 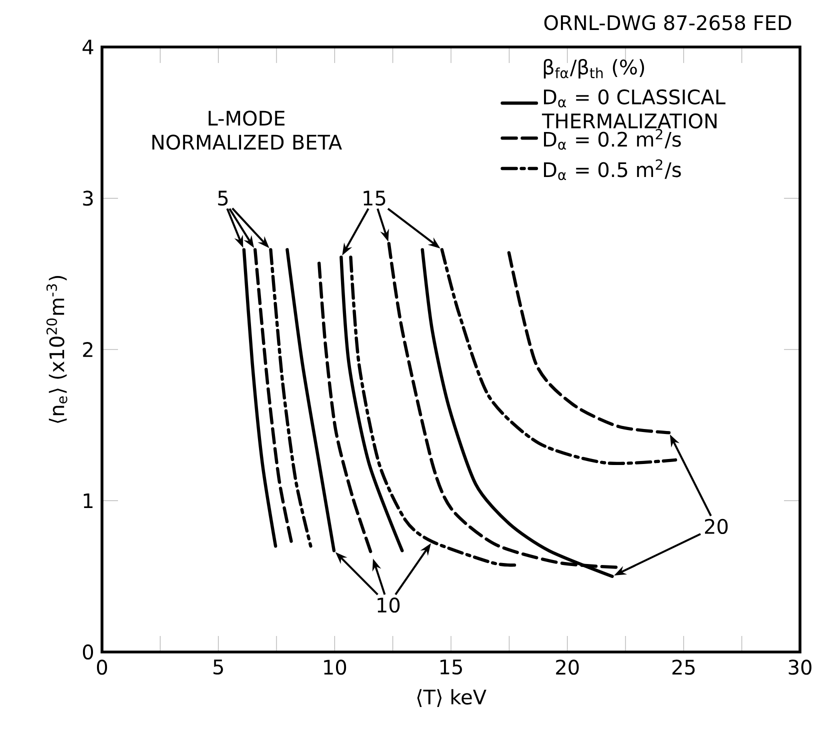 I want to click on annotation: L-MODE NORMALIZED BETA, so click(x=247, y=130).